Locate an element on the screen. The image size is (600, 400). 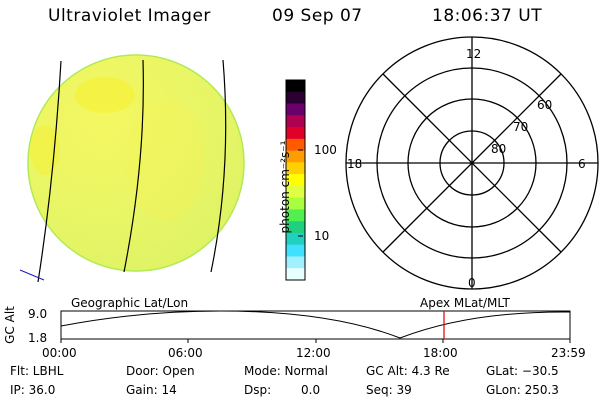
lat-label-60: 60 is located at coordinates (545, 105).